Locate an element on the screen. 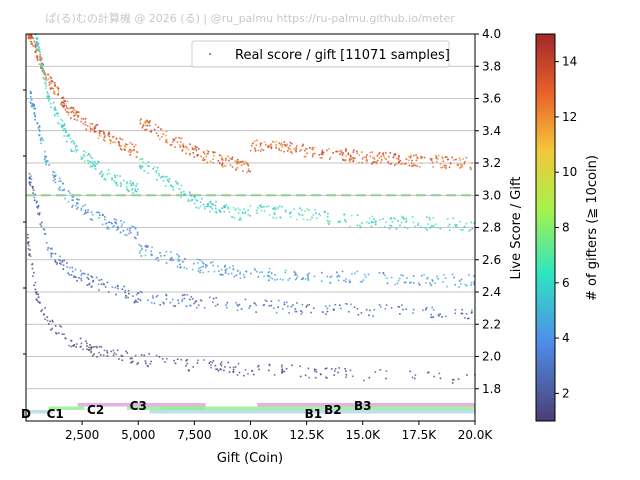  colorbar-tick-label: 8 is located at coordinates (566, 228).